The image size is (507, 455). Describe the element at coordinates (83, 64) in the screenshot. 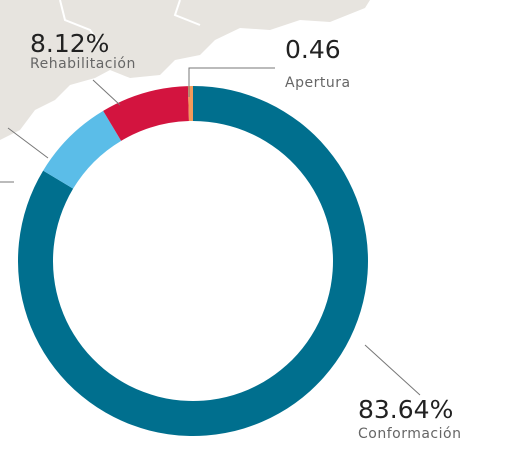

I see `category-label: Rehabilitación` at that location.